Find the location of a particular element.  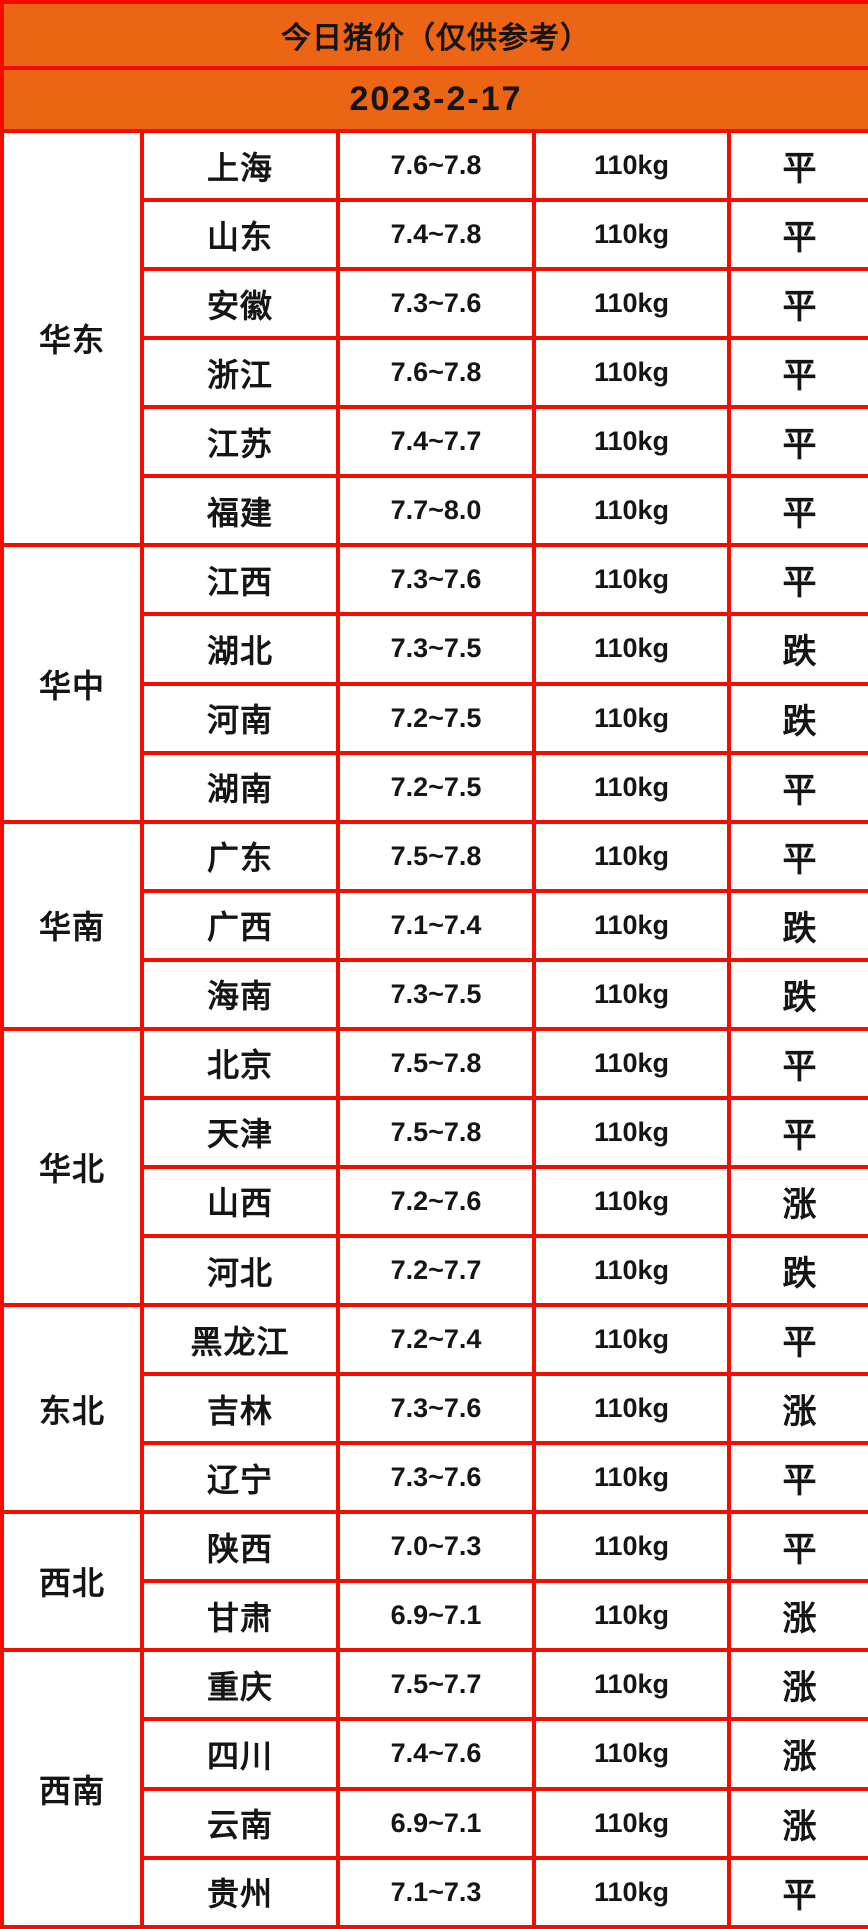

table-row: 华北 北京 7.5~7.8 110kg 平 is located at coordinates (434, 1167).